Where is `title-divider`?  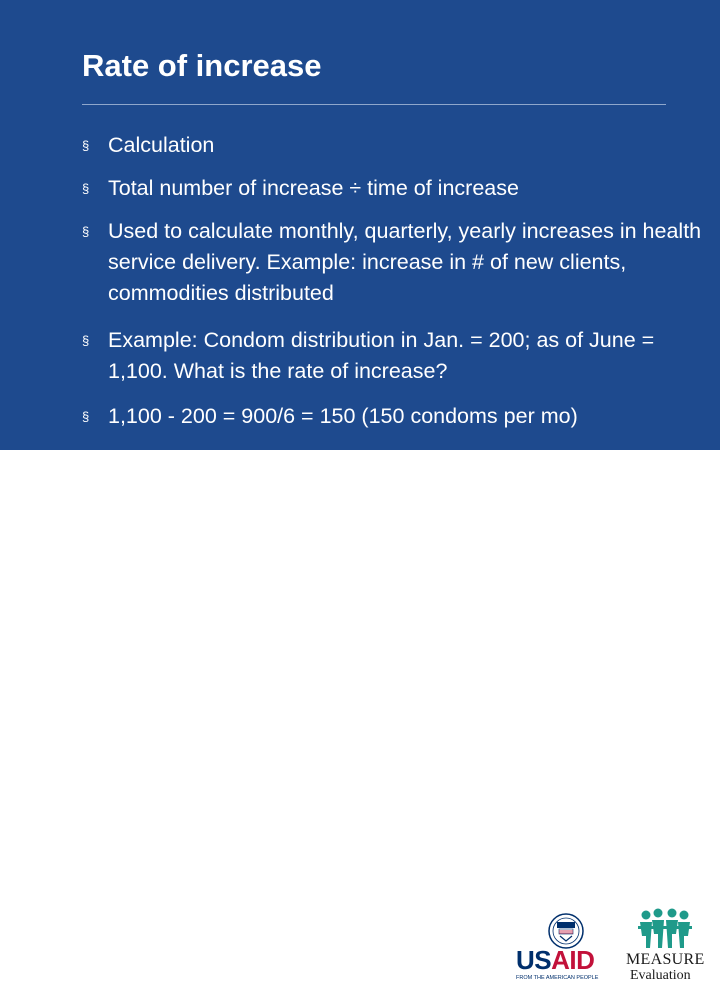
title-divider is located at coordinates (374, 104).